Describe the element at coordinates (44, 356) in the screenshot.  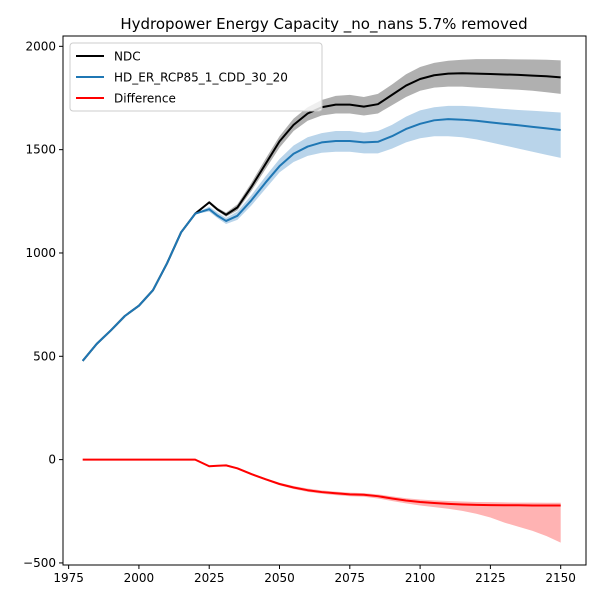
I see `y-tick-label: 500` at that location.